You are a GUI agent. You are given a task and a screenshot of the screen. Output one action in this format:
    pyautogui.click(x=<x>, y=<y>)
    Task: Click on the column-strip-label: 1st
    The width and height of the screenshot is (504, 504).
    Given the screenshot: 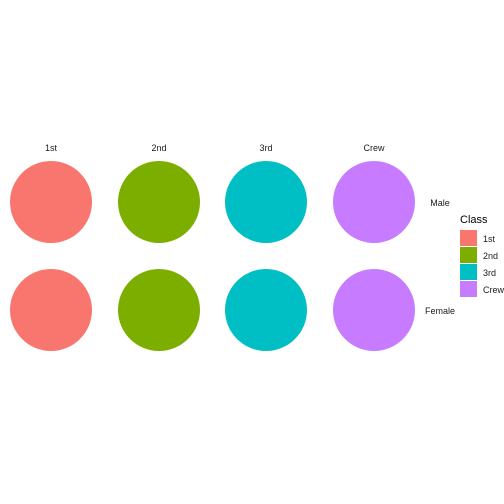 What is the action you would take?
    pyautogui.click(x=51, y=148)
    